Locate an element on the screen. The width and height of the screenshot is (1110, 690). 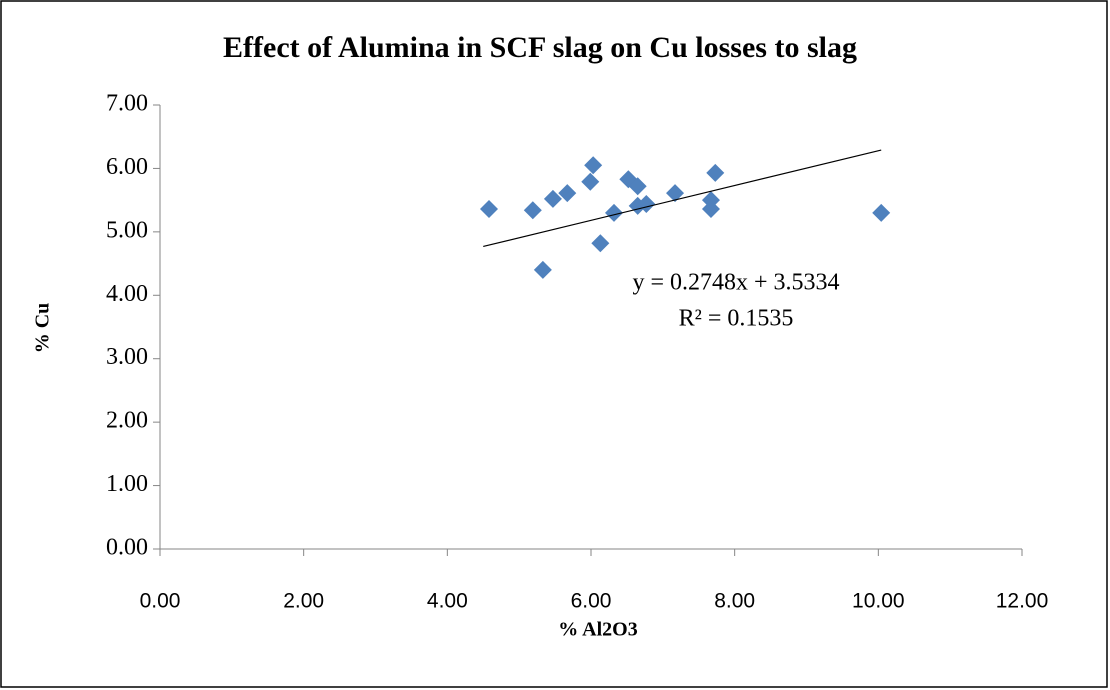
y-tick-label: 4.00 is located at coordinates (127, 294).